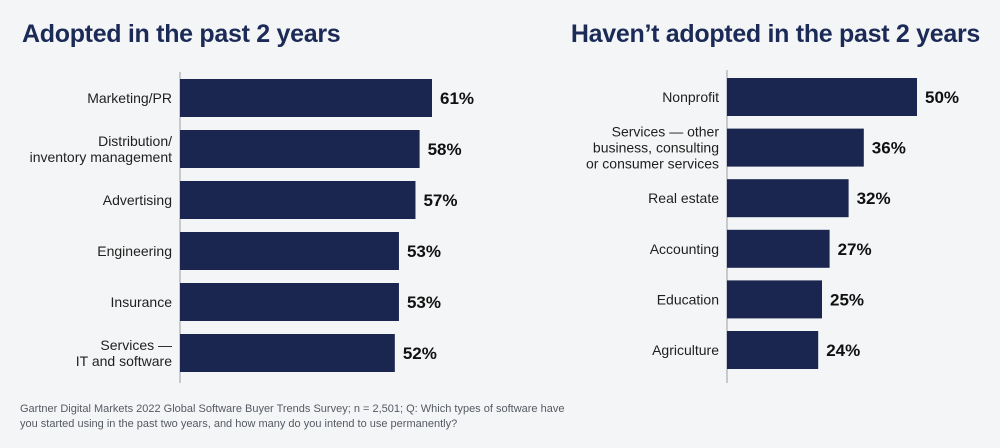 The width and height of the screenshot is (1000, 448). Describe the element at coordinates (855, 249) in the screenshot. I see `right-value-label-3: 27%` at that location.